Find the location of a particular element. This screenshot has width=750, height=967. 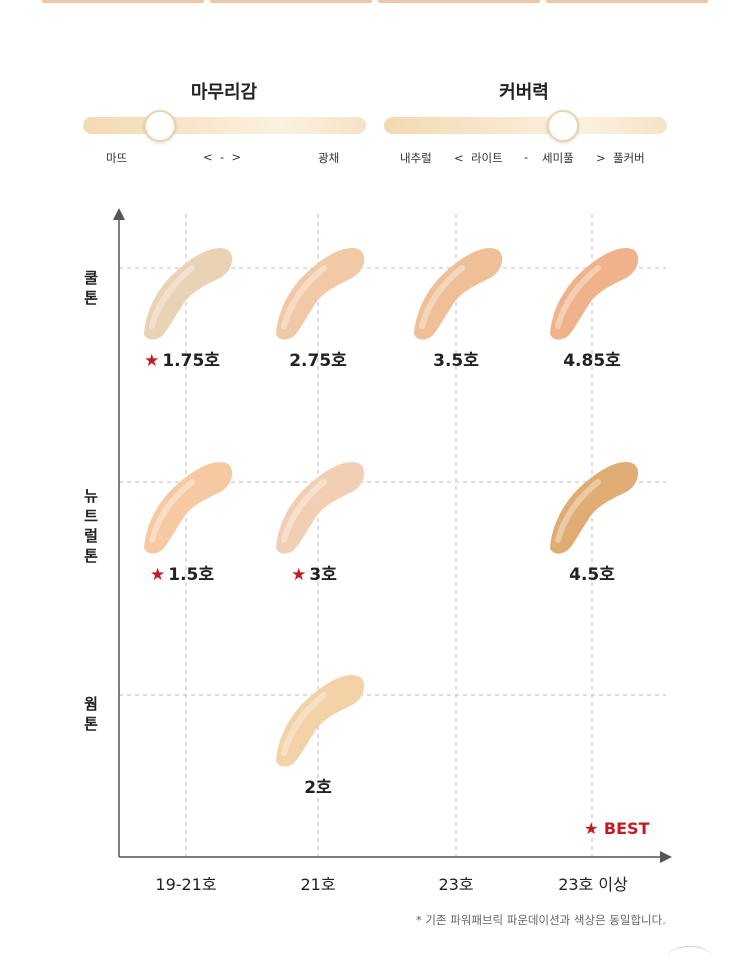

coverage-slider-thumb is located at coordinates (563, 126).